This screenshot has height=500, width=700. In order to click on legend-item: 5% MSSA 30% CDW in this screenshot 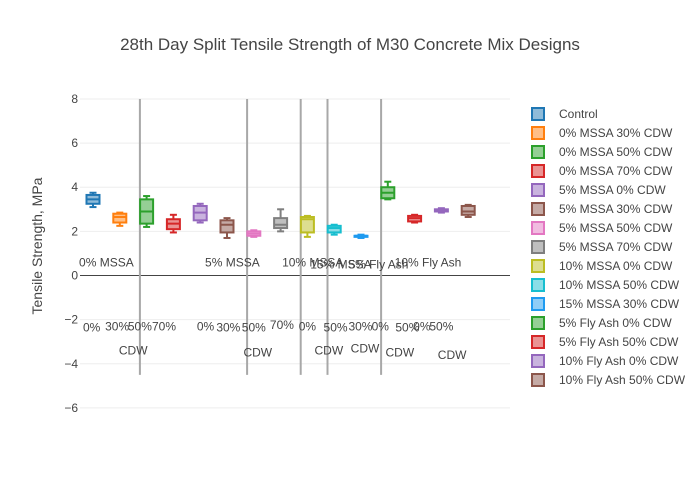, I will do `click(602, 209)`.